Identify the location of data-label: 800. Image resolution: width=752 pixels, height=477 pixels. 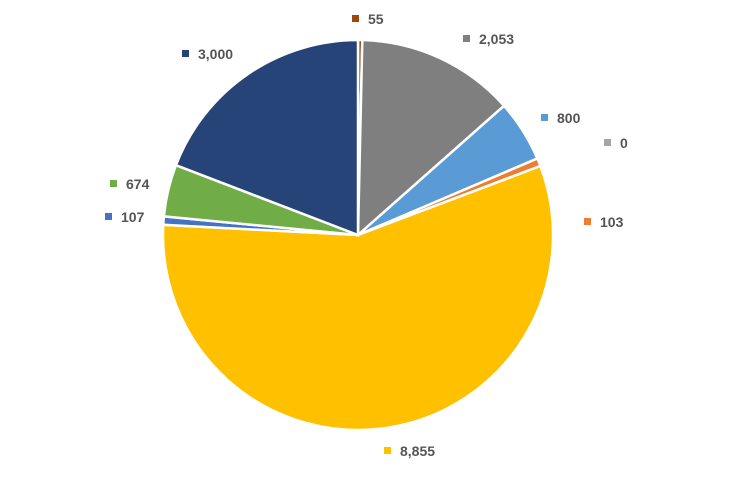
(569, 118).